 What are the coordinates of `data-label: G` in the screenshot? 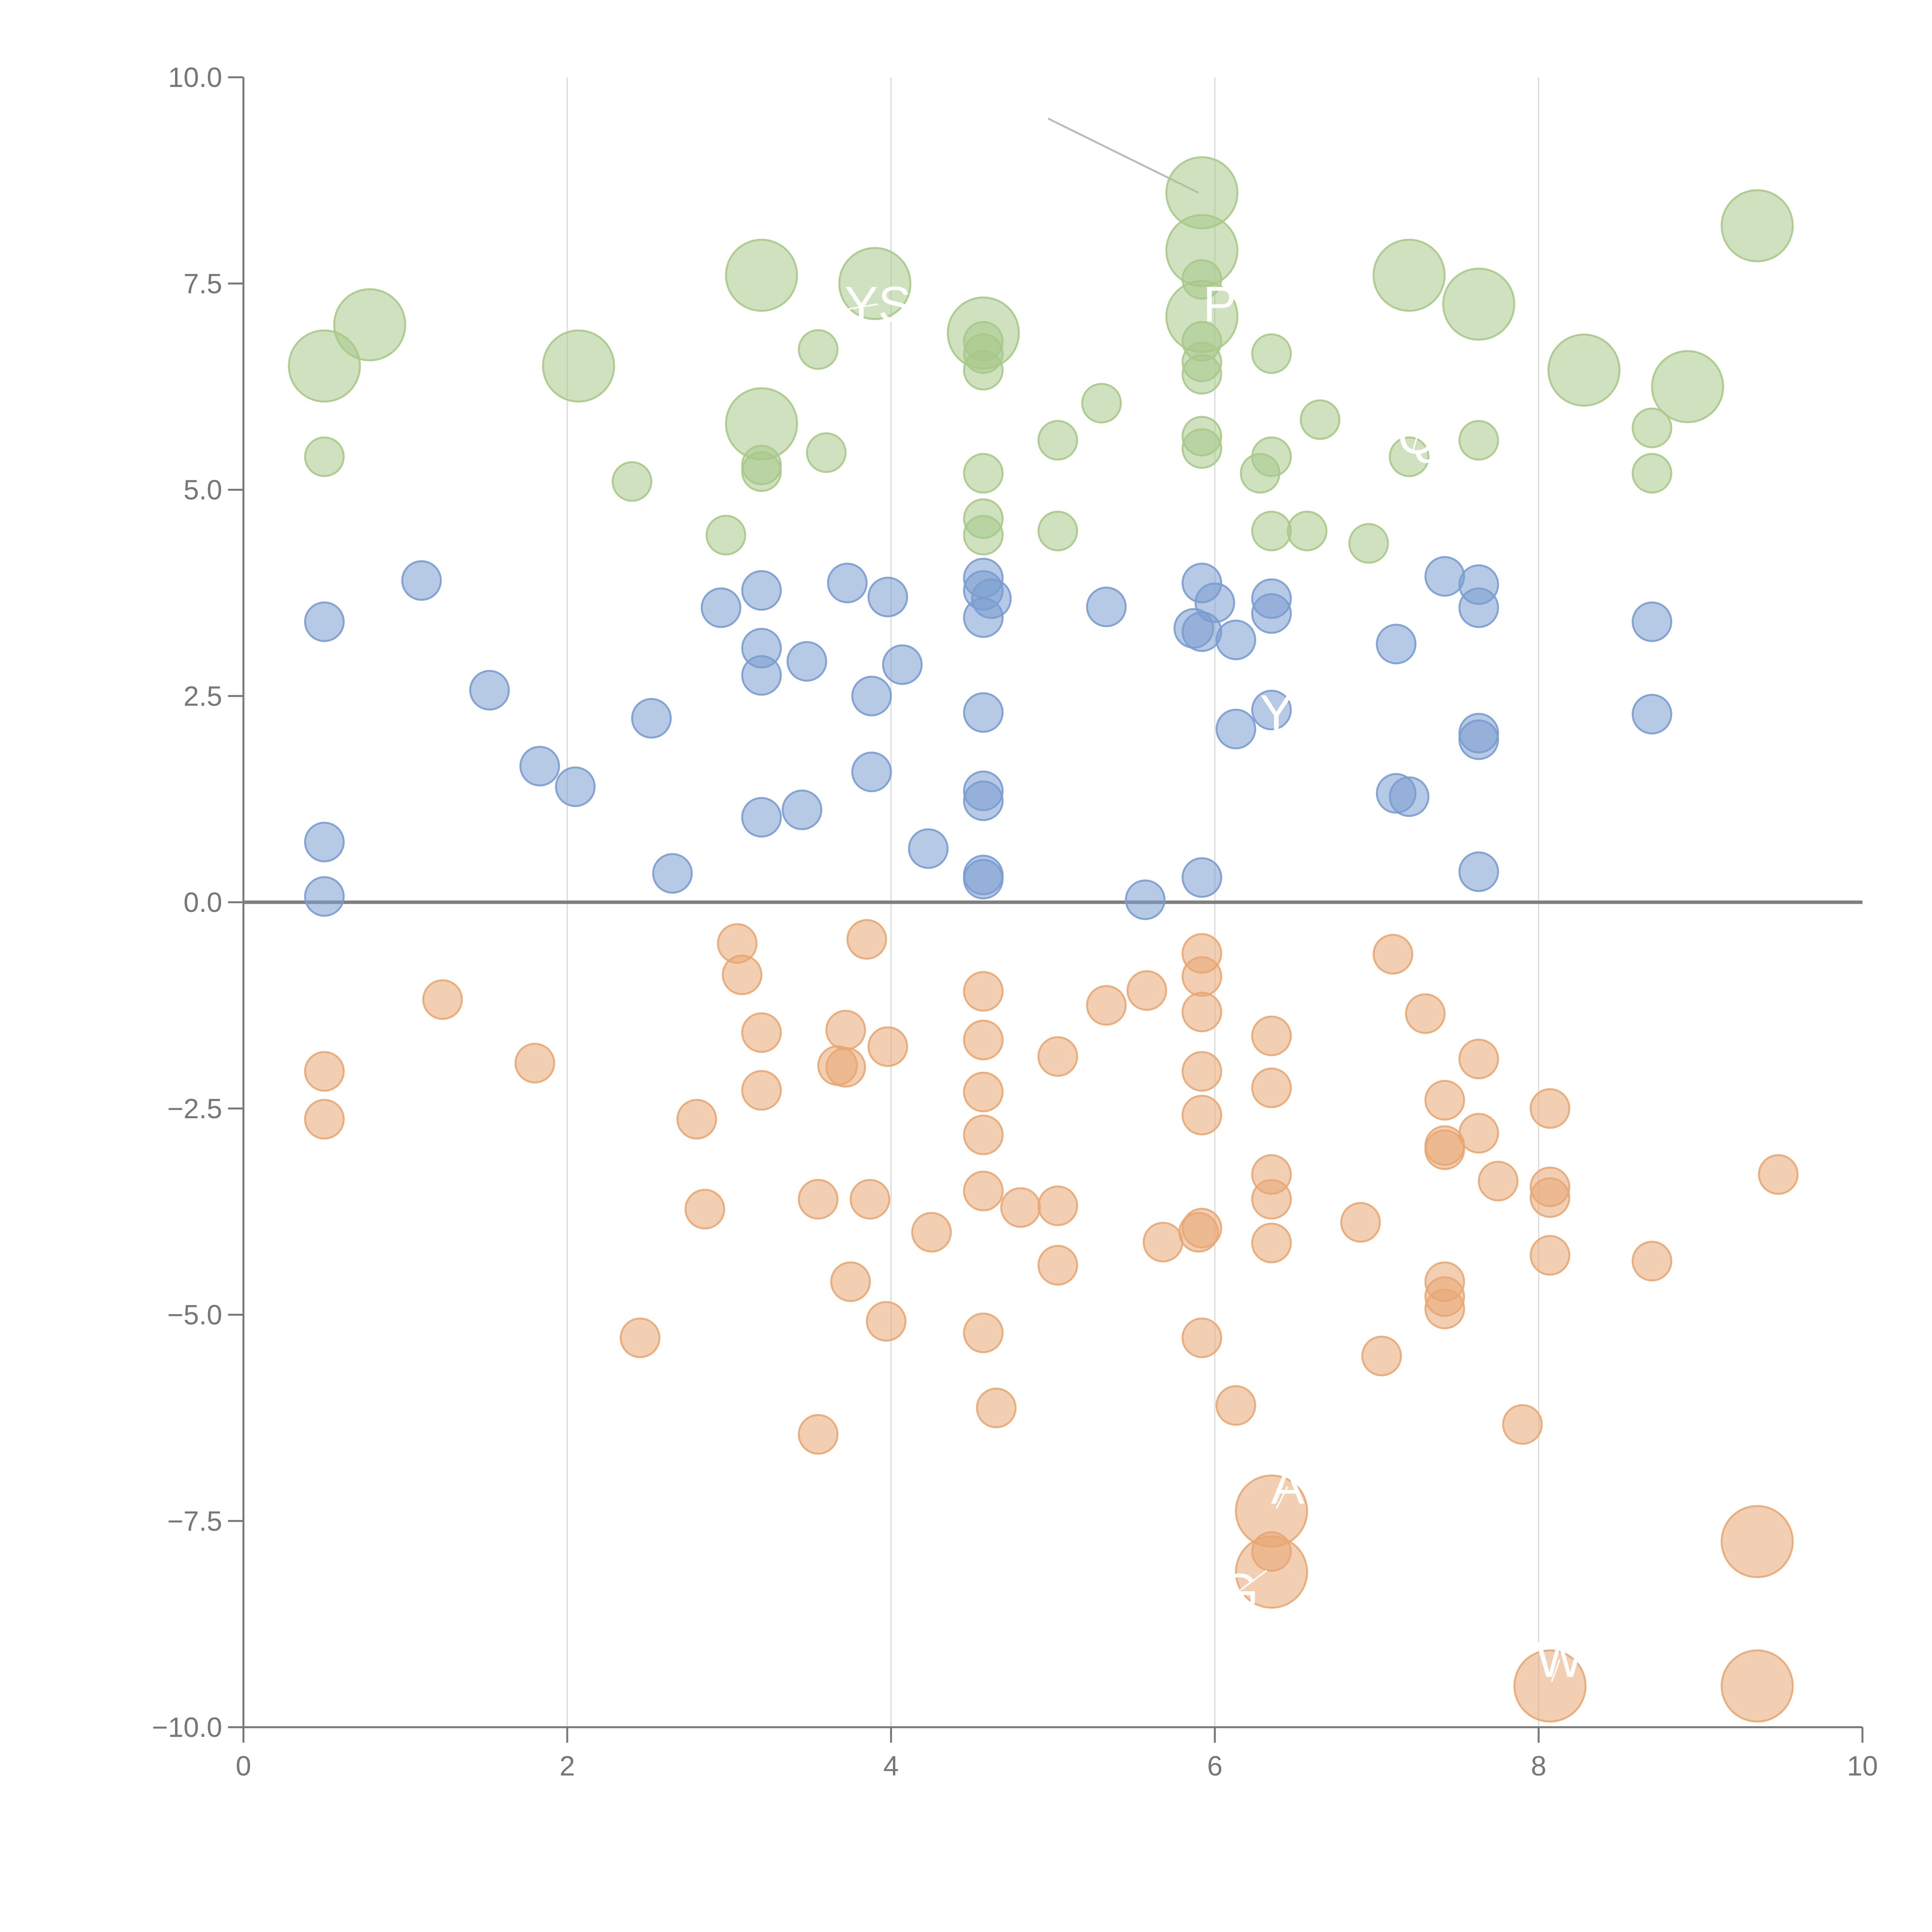 It's located at (1239, 1591).